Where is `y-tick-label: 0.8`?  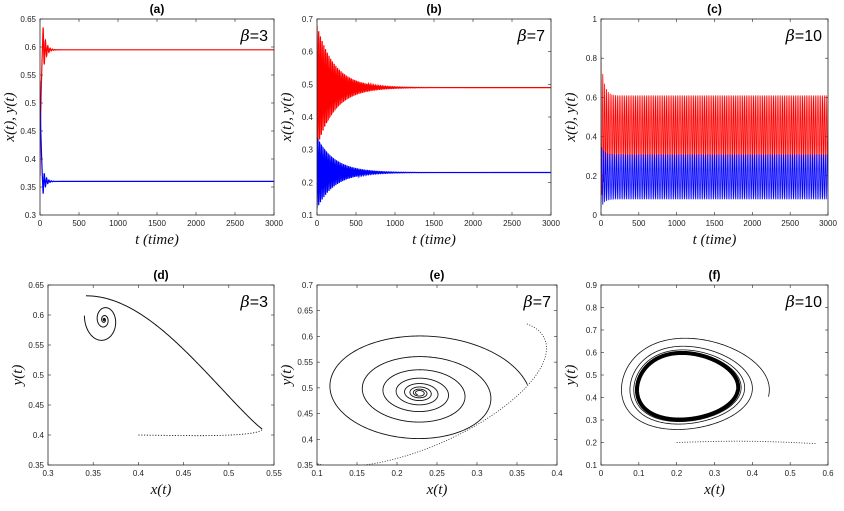 y-tick-label: 0.8 is located at coordinates (592, 58).